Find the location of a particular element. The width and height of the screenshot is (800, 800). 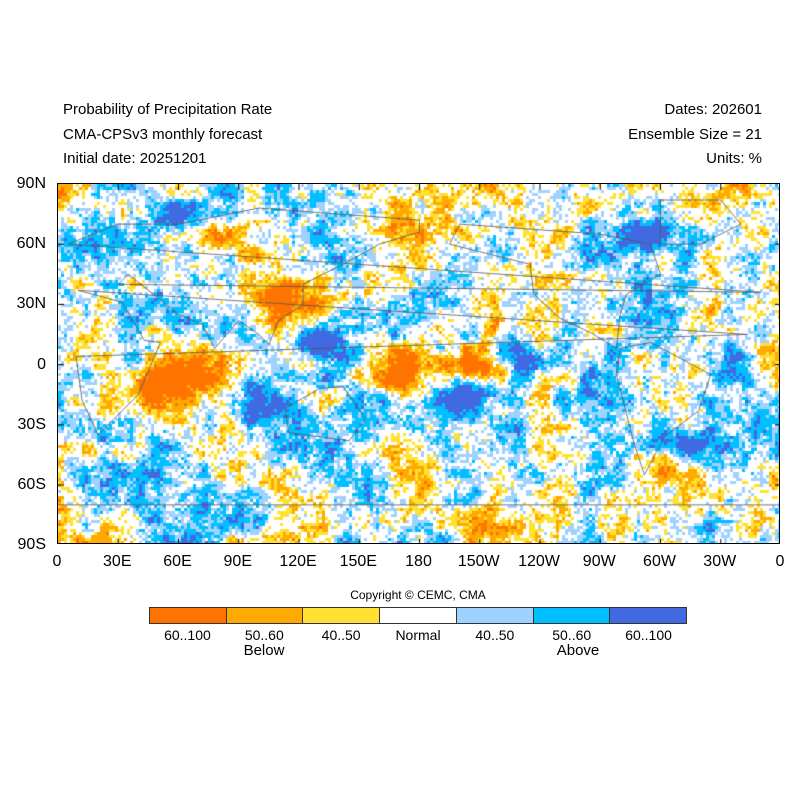

lat-label: 30S is located at coordinates (31, 424).